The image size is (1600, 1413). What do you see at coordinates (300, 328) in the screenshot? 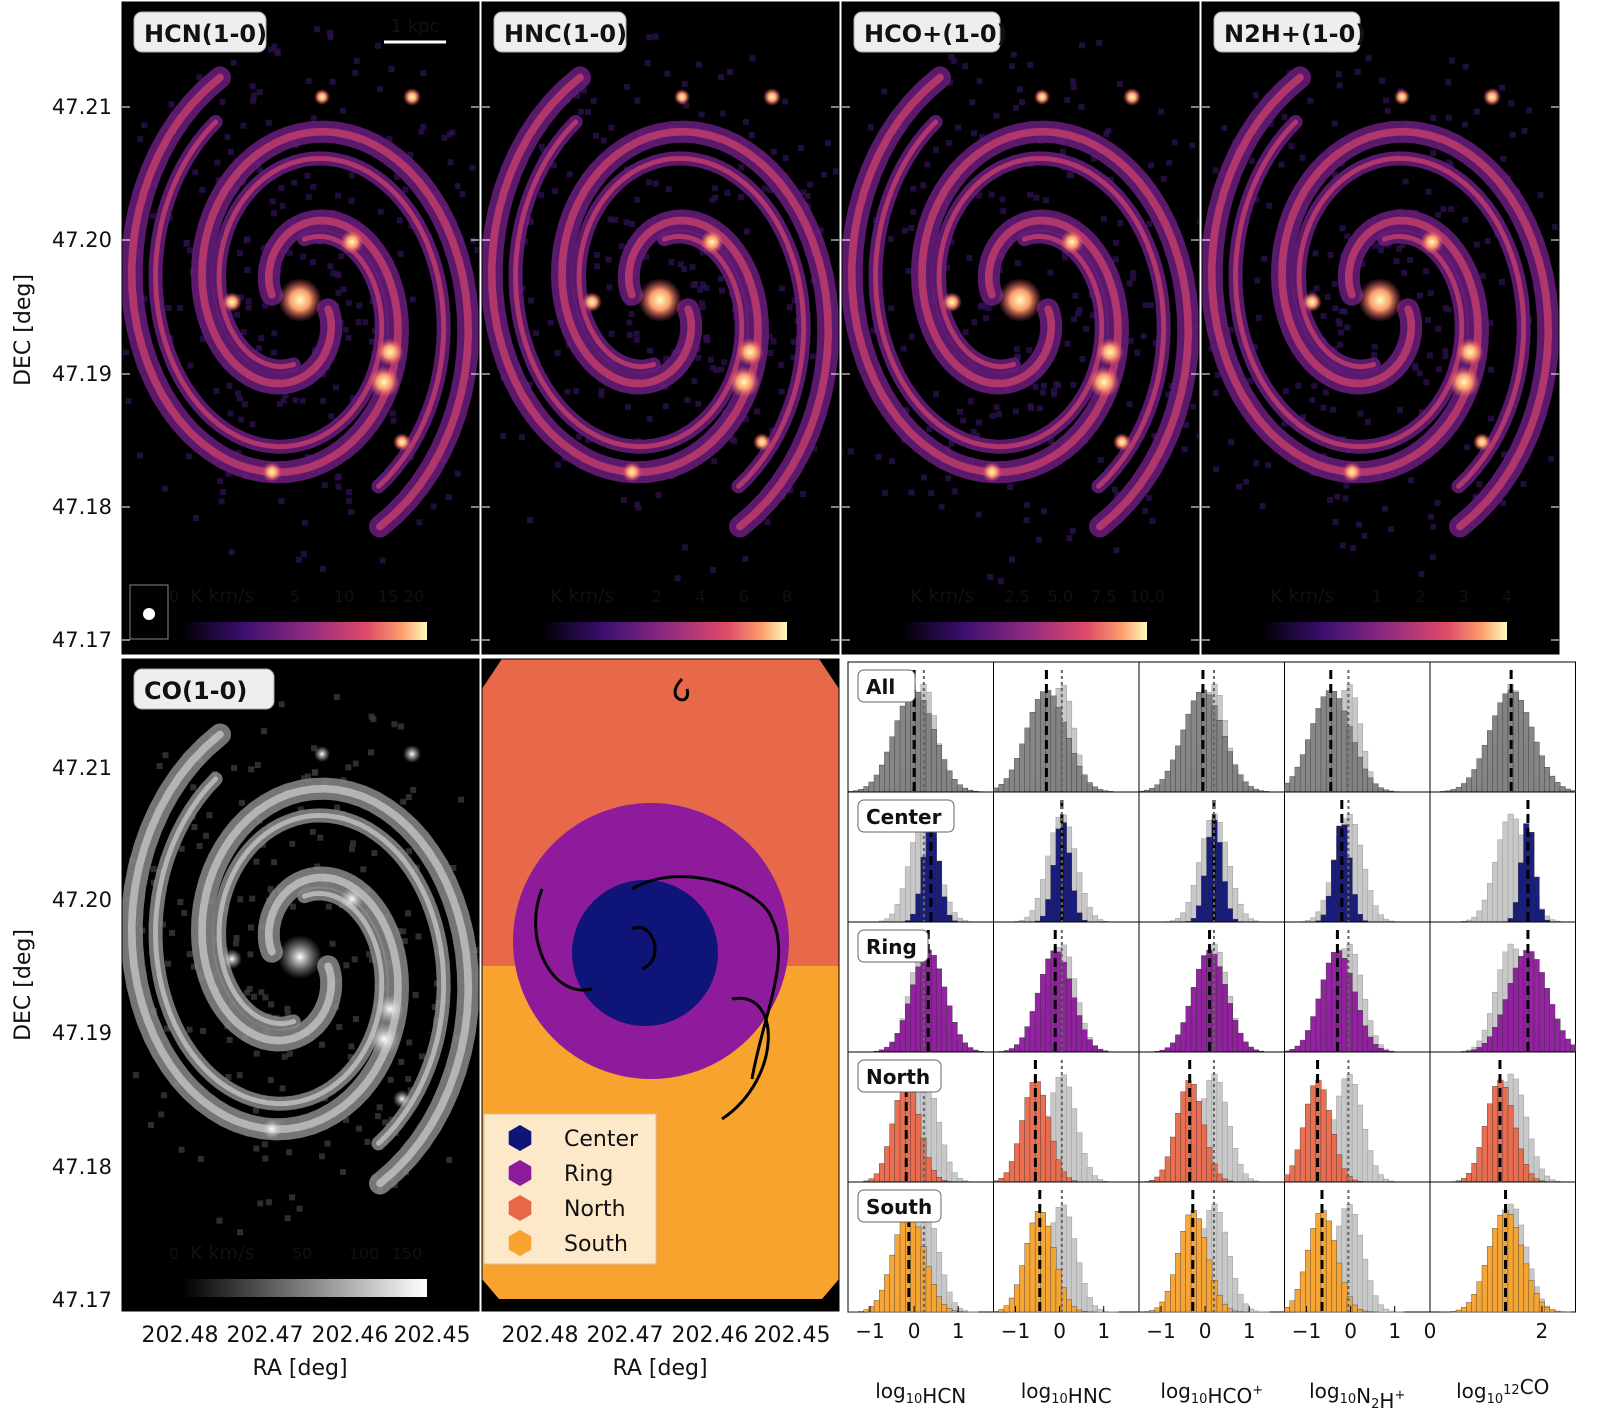
I see `map-image` at bounding box center [300, 328].